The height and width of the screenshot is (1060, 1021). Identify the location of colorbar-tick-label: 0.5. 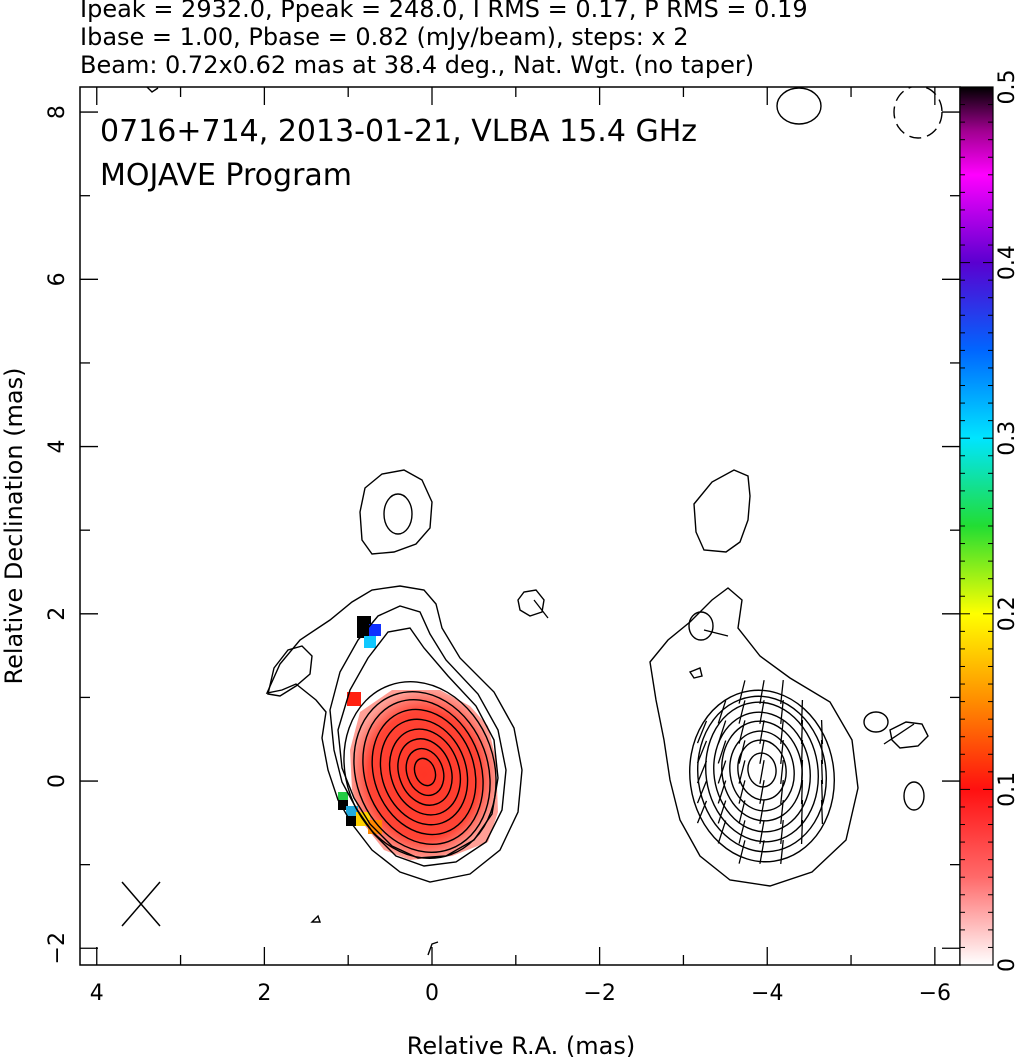
(1007, 87).